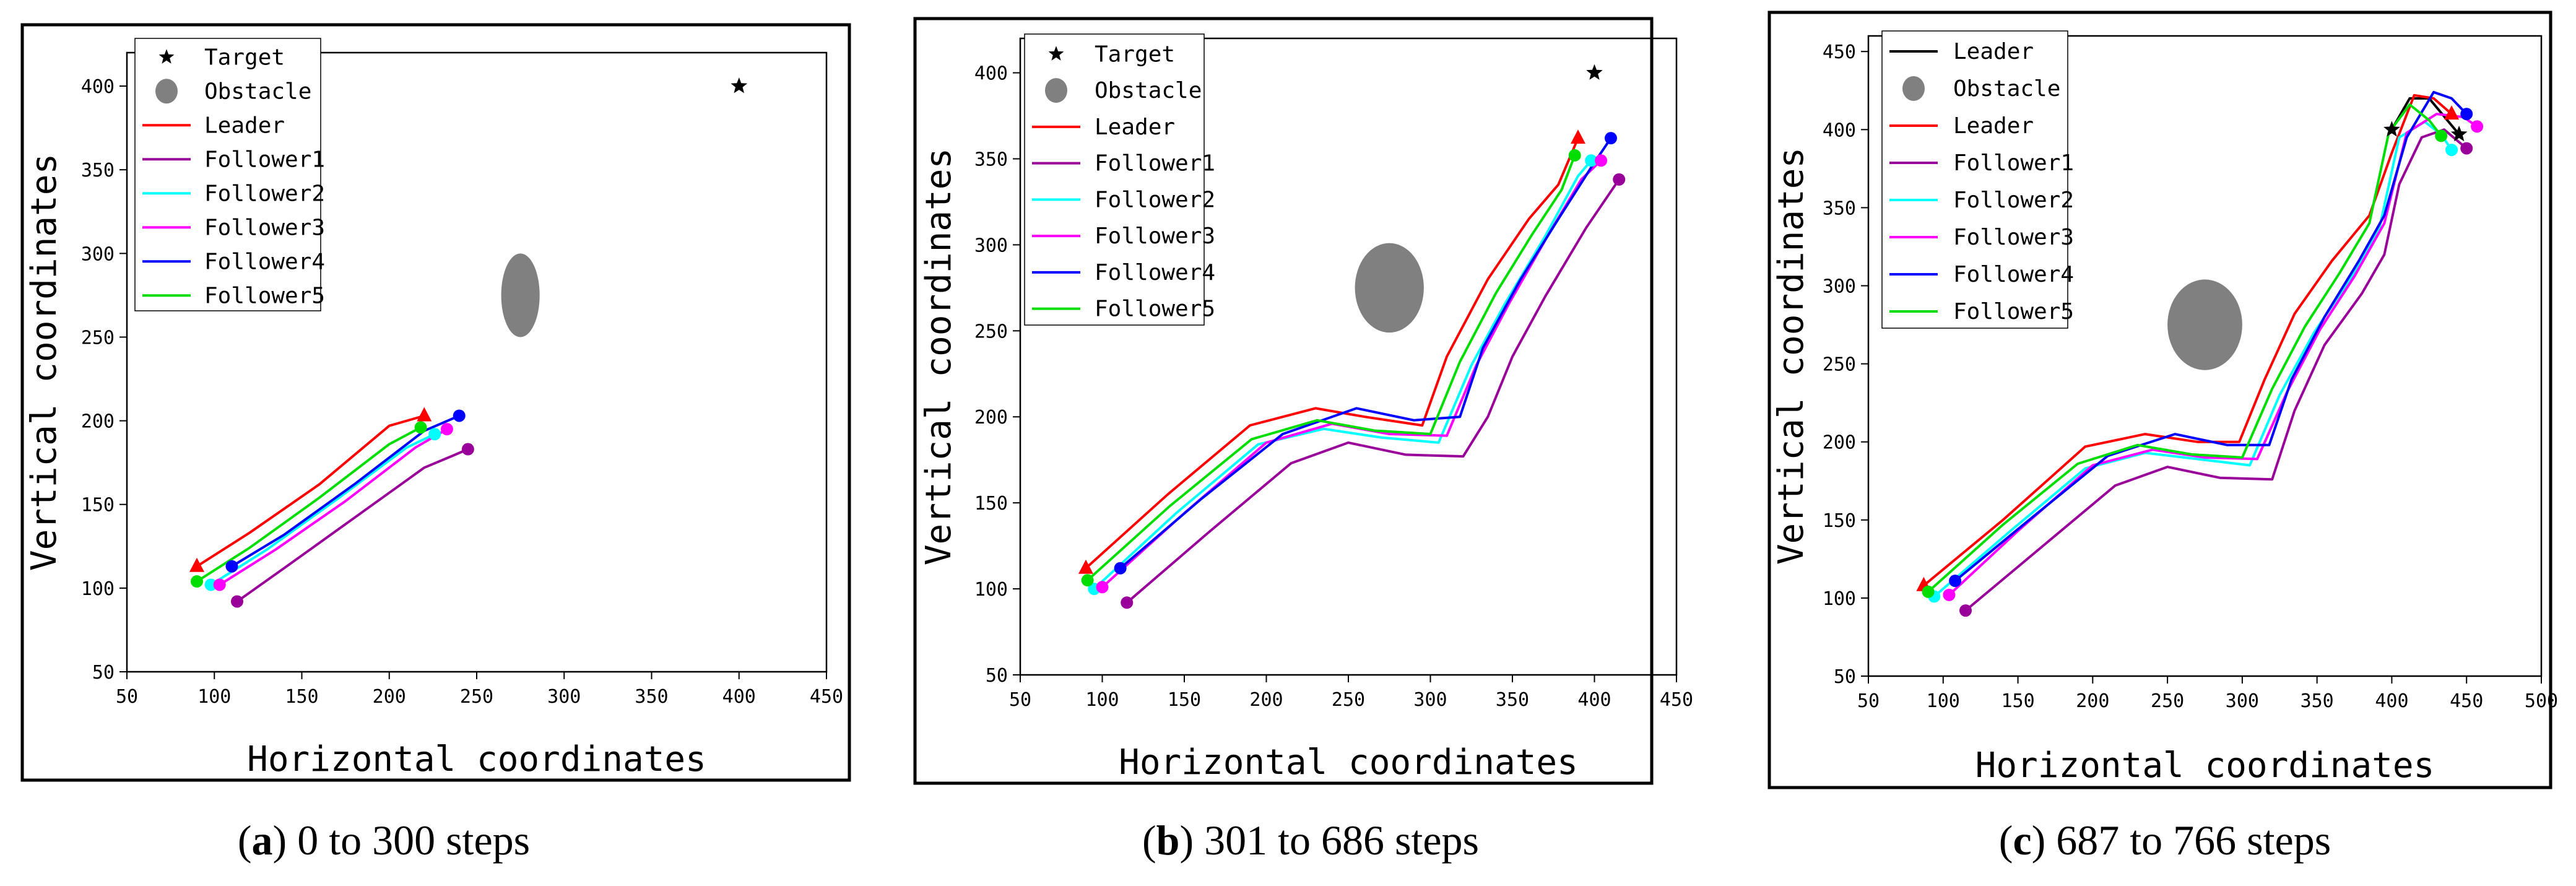  Describe the element at coordinates (1949, 594) in the screenshot. I see `marker-follower3-start` at that location.